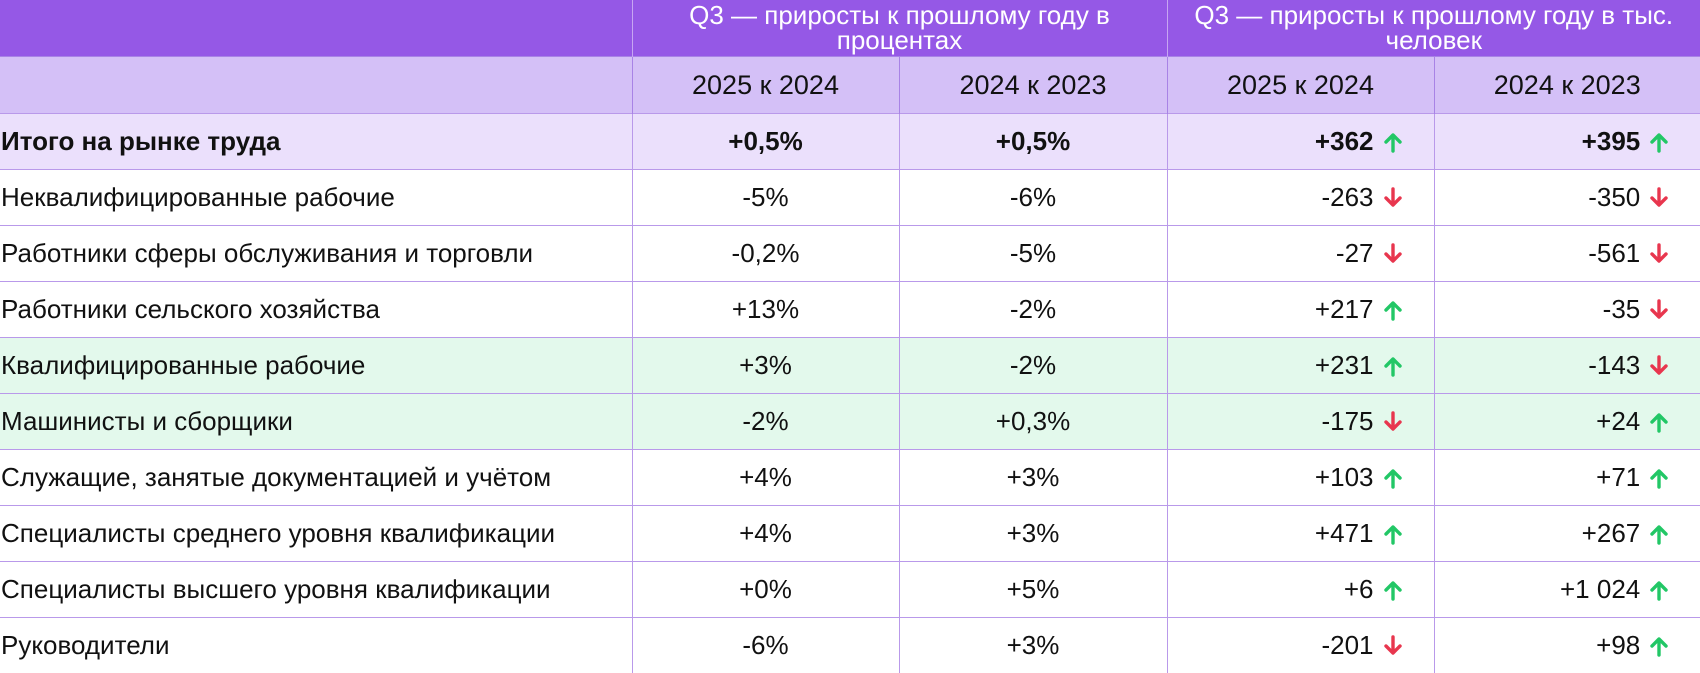 Image resolution: width=1700 pixels, height=673 pixels. I want to click on table-row: Квалифицированные рабочие+3%-2% +231 -143, so click(850, 366).